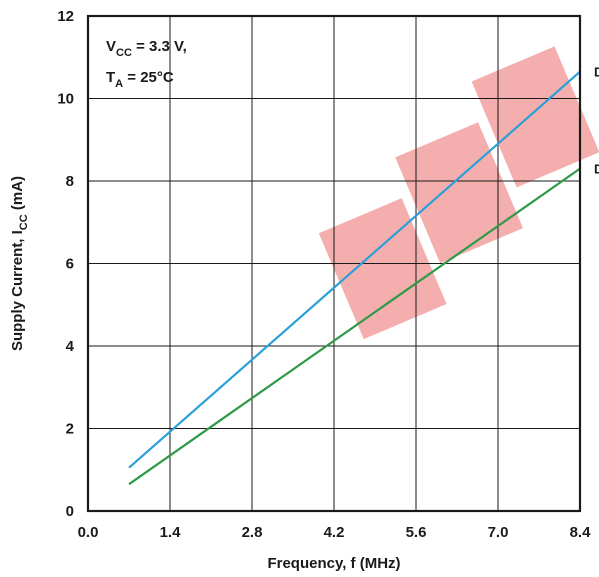  I want to click on y-tick-label: 10, so click(65, 99).